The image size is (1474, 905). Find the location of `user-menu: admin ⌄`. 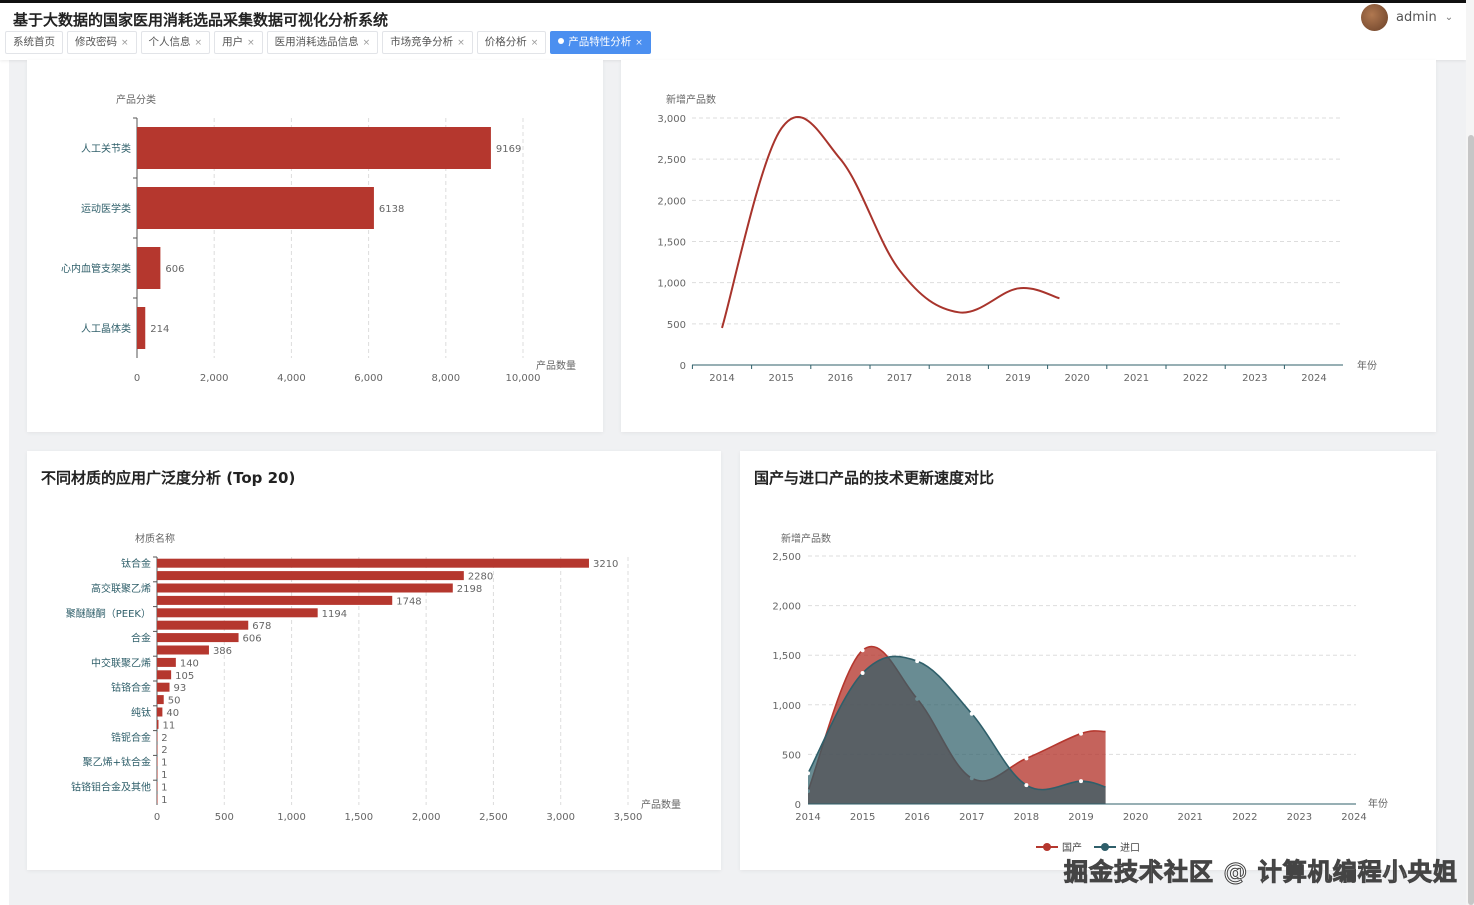

user-menu: admin ⌄ is located at coordinates (1407, 17).